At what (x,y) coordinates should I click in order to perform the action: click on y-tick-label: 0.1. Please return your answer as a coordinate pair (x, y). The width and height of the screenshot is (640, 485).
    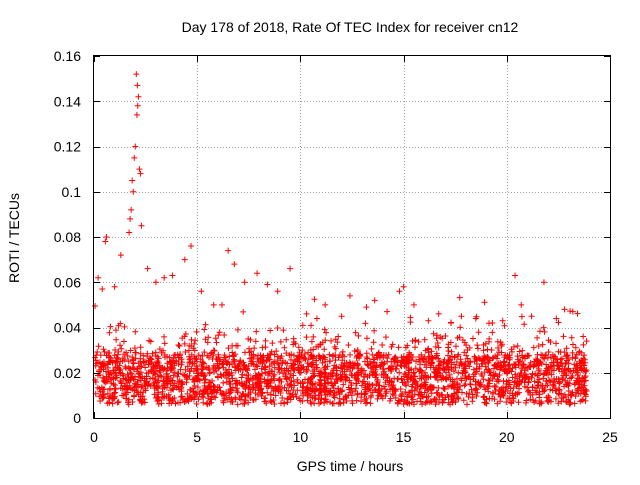
    Looking at the image, I should click on (72, 192).